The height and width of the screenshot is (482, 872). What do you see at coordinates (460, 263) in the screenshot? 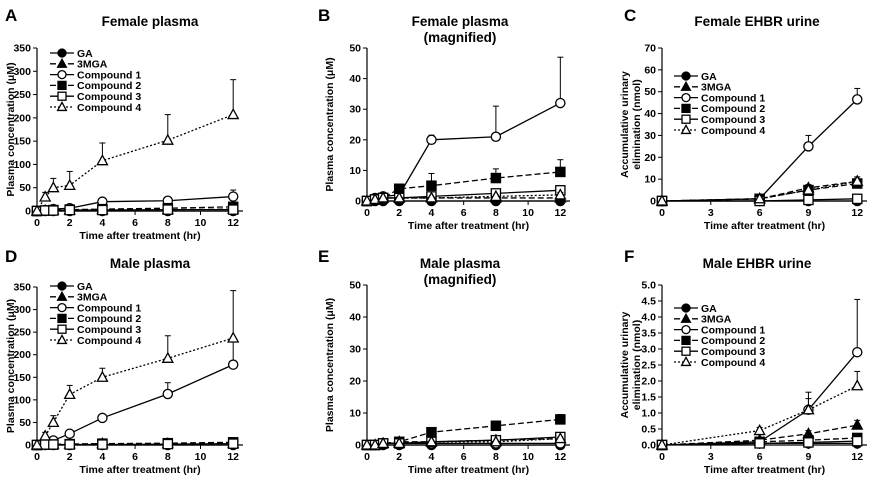
I see `panel-title: Male plasma` at bounding box center [460, 263].